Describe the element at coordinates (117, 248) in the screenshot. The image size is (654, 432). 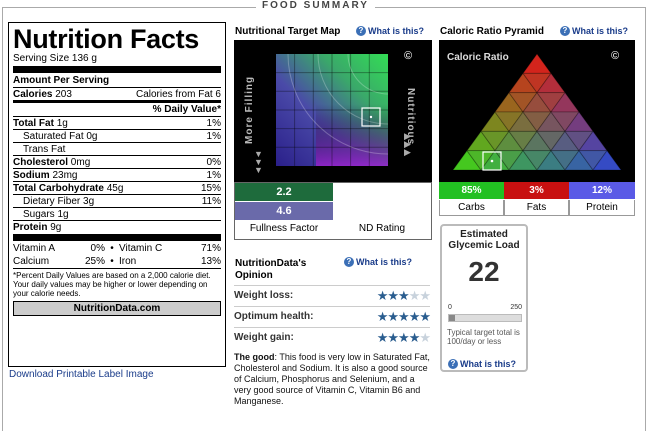
I see `vitamin-row: Vitamin A 0% • Vitamin C 71%` at that location.